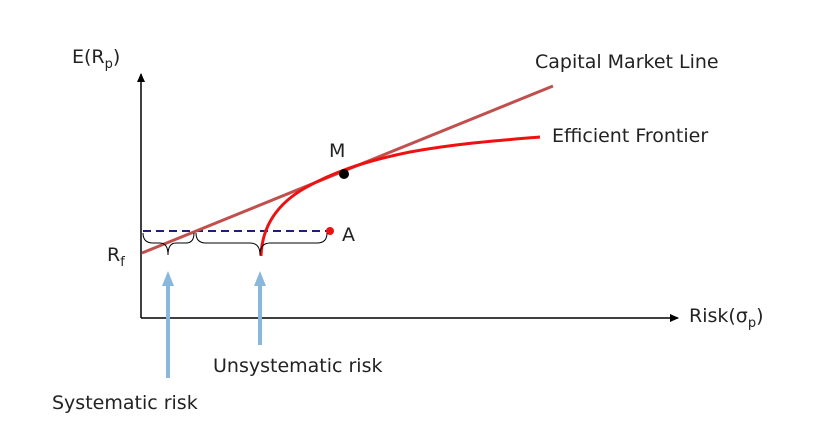 This screenshot has height=427, width=836. Describe the element at coordinates (168, 244) in the screenshot. I see `systematic-risk-brace` at that location.